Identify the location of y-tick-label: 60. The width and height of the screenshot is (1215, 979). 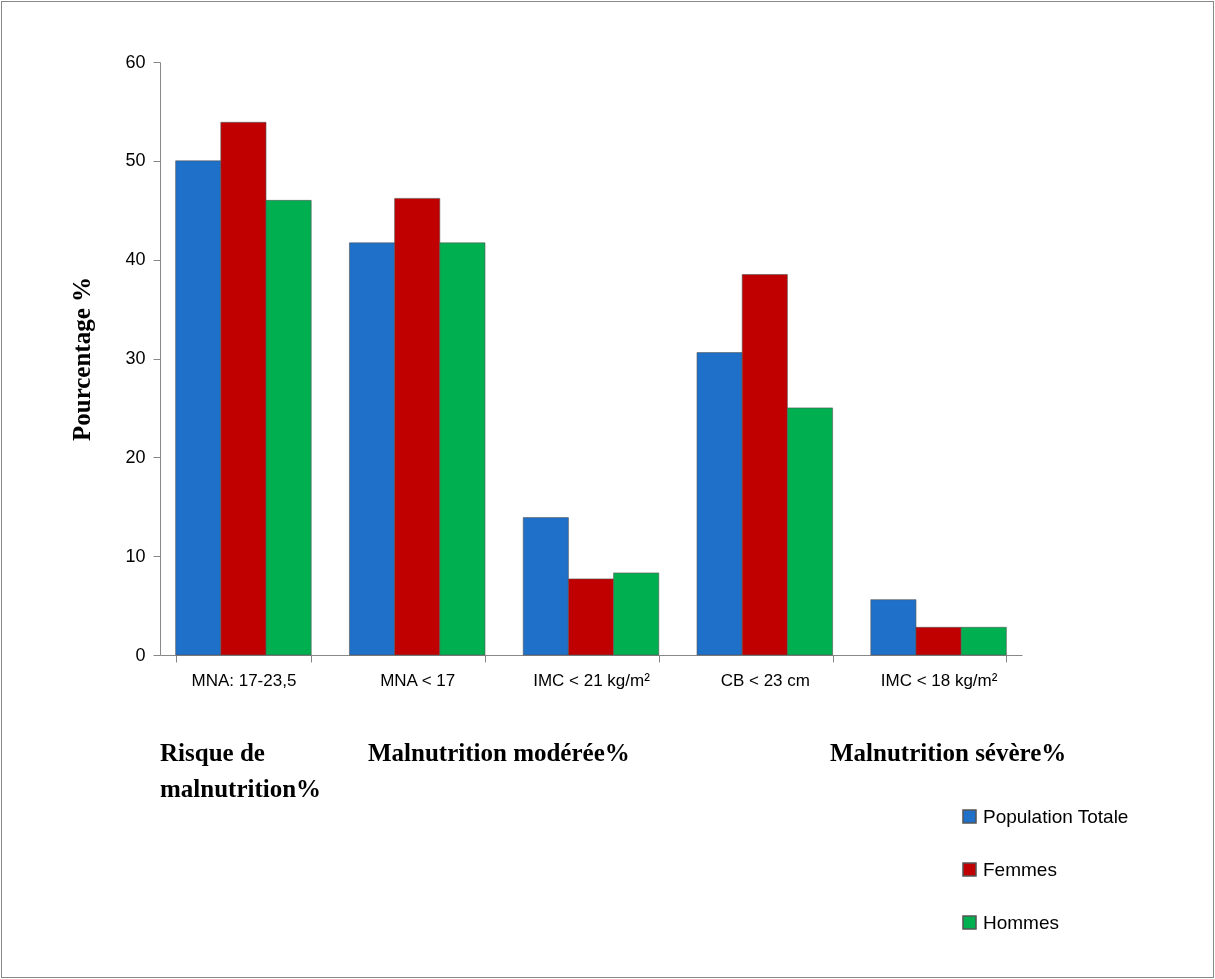
(135, 61).